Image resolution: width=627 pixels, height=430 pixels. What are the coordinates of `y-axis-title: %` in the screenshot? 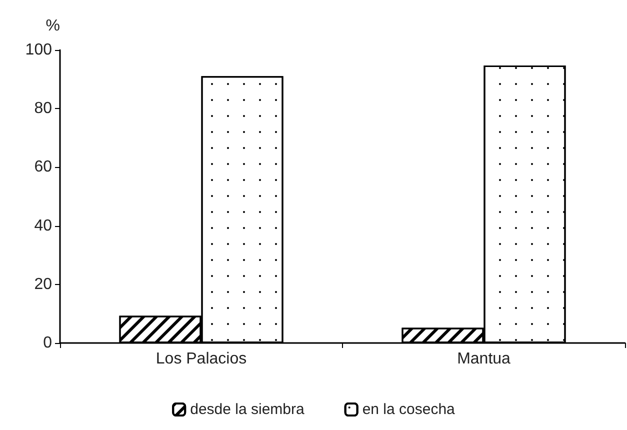 It's located at (53, 26).